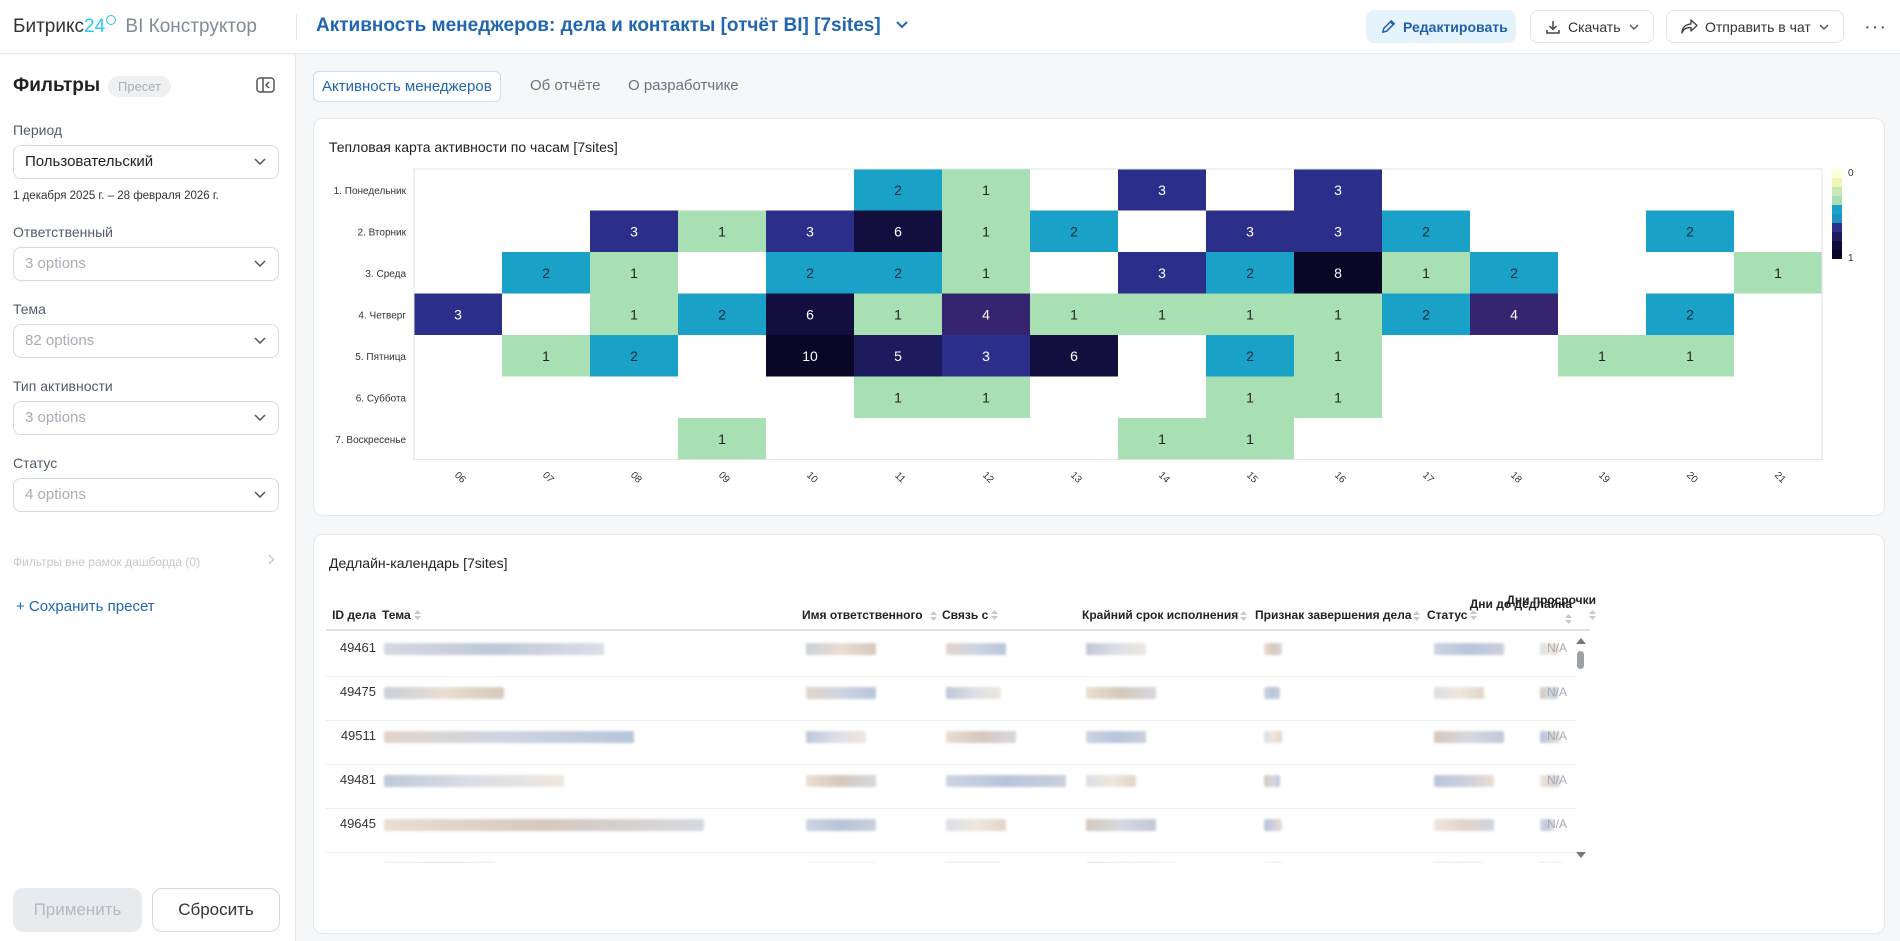  Describe the element at coordinates (77, 910) in the screenshot. I see `apply-button: Применить` at that location.